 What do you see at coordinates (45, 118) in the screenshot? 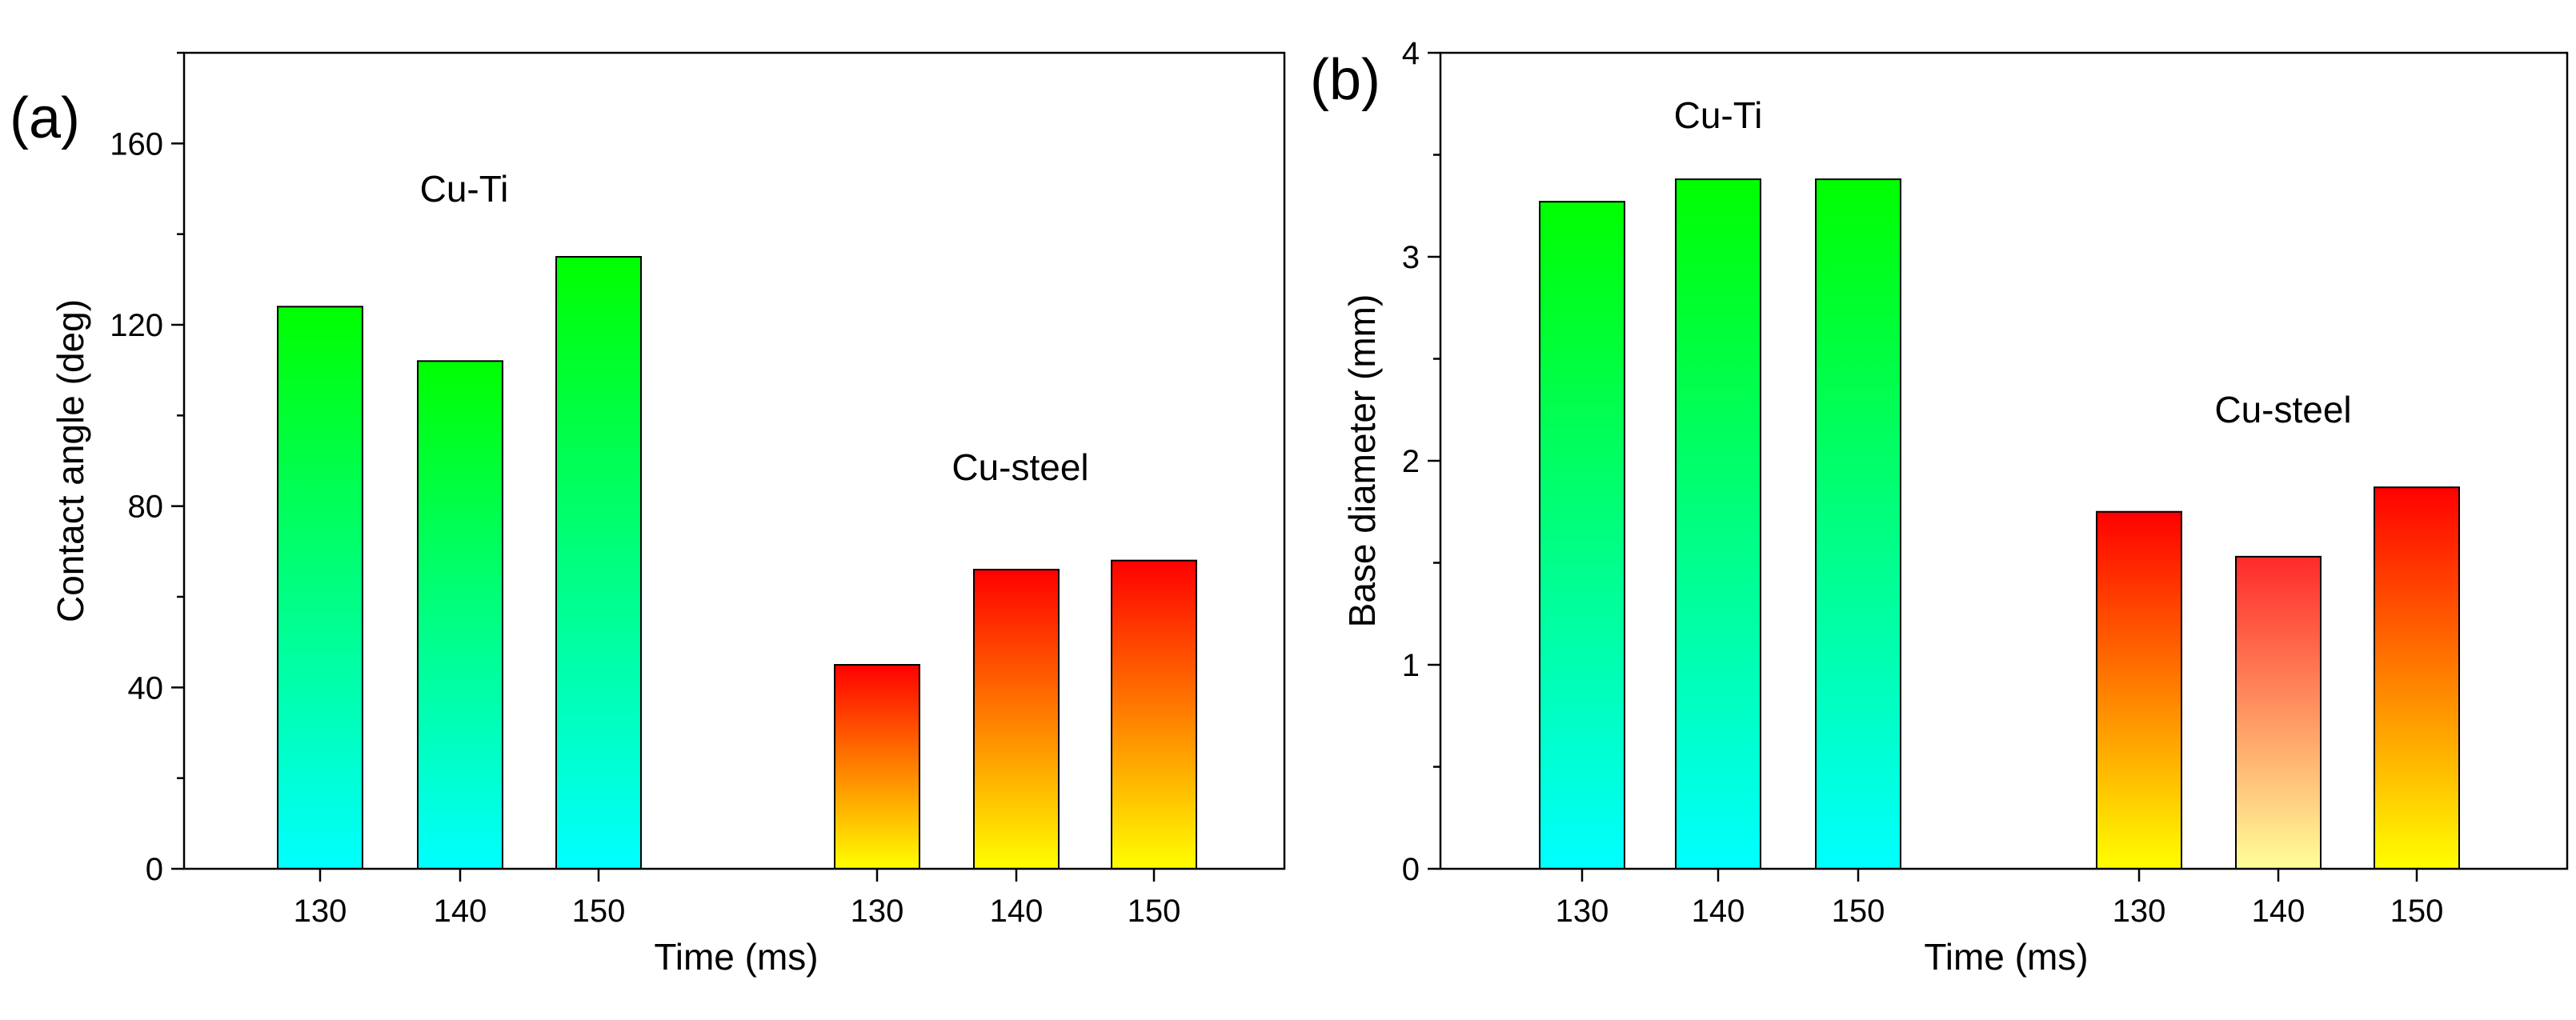
I see `panel-a-label: (a)` at bounding box center [45, 118].